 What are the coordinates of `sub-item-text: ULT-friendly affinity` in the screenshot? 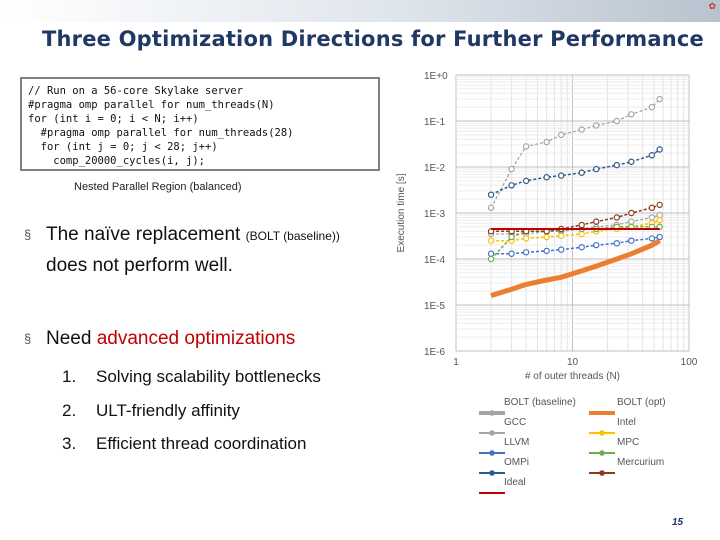 It's located at (168, 410).